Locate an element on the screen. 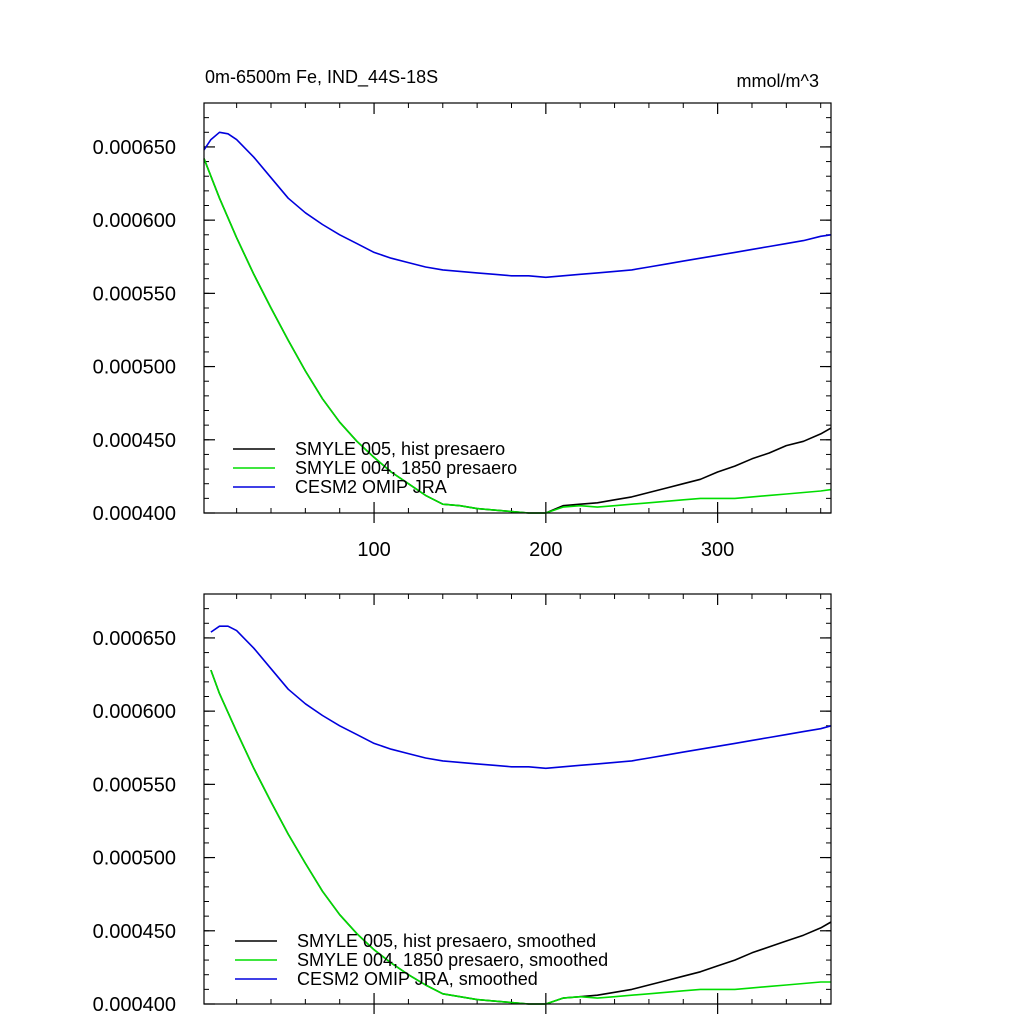 This screenshot has height=1024, width=1024. top-panel-title: 0m-6500m Fe, IND_44S-18S is located at coordinates (321, 77).